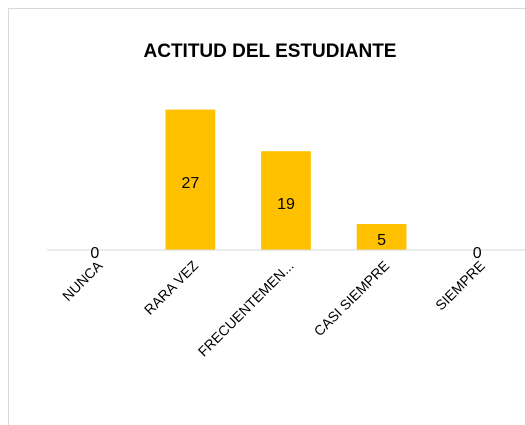 This screenshot has width=525, height=425. I want to click on data-label: 19, so click(286, 204).